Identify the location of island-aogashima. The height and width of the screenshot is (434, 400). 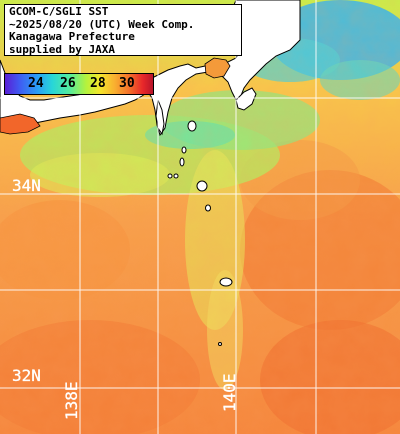
(220, 344).